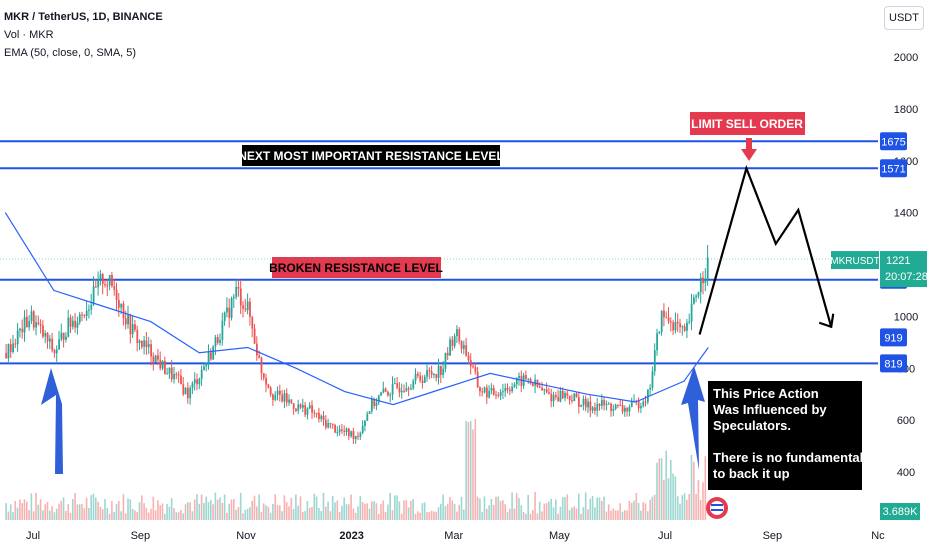  What do you see at coordinates (900, 511) in the screenshot?
I see `volume-tag: 3.689K` at bounding box center [900, 511].